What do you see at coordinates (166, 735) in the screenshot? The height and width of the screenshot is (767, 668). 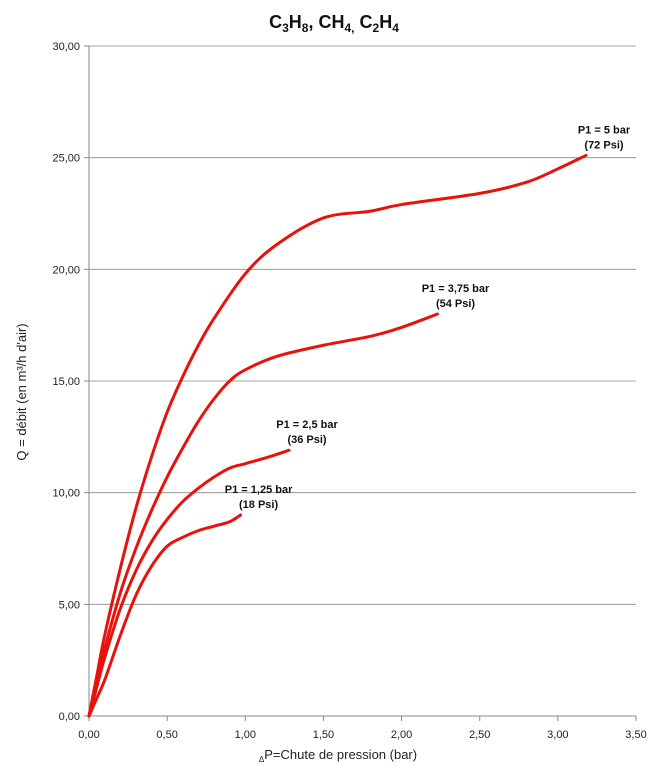 I see `x-tick-label: 0,50` at bounding box center [166, 735].